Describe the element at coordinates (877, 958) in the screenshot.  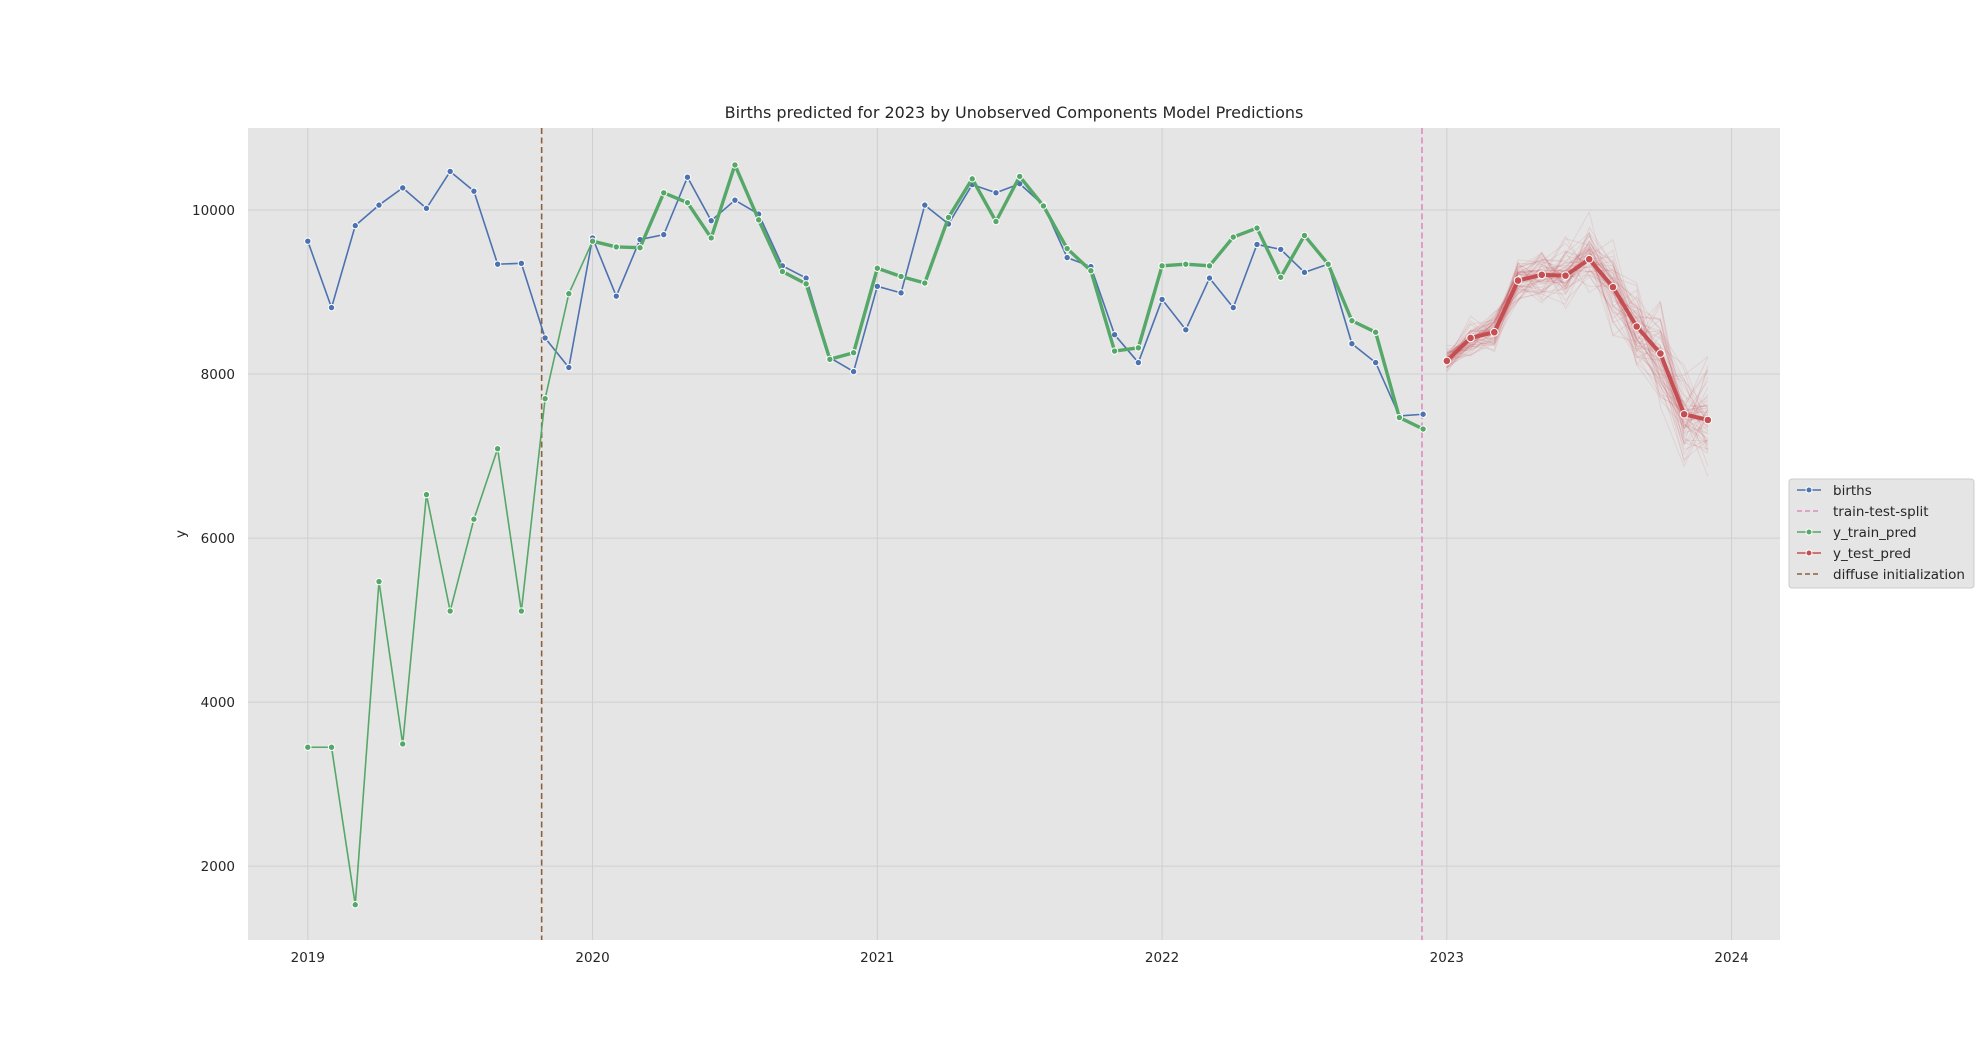
I see `x-tick-label: 2021` at that location.